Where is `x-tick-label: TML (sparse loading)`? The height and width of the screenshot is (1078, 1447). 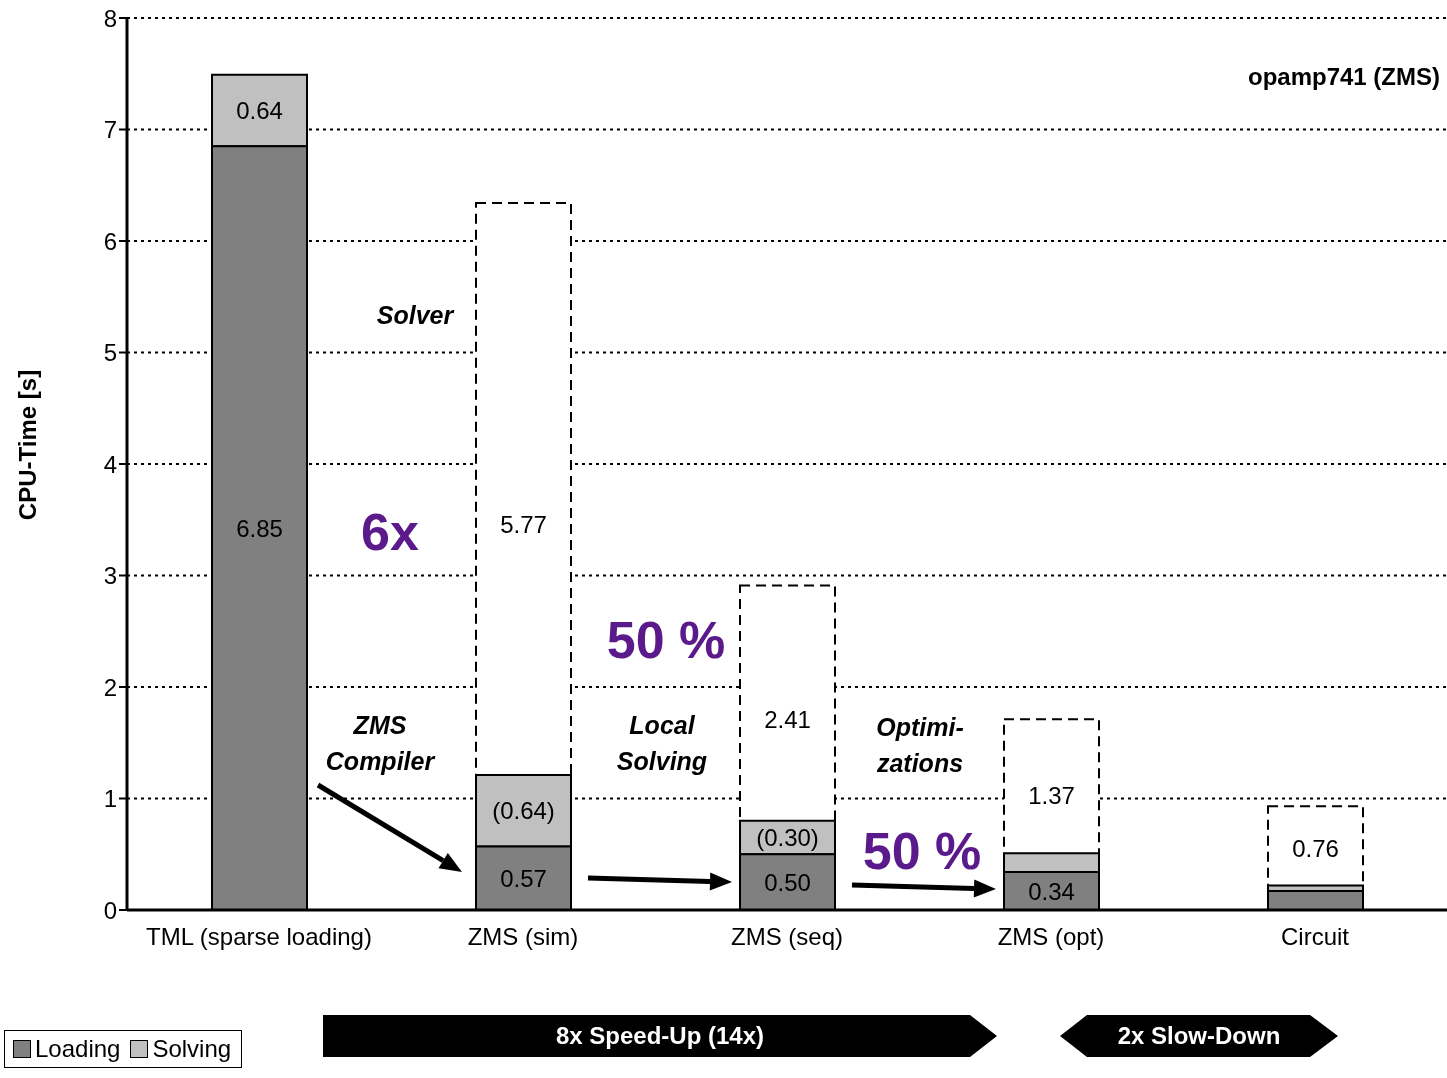
x-tick-label: TML (sparse loading) is located at coordinates (259, 937).